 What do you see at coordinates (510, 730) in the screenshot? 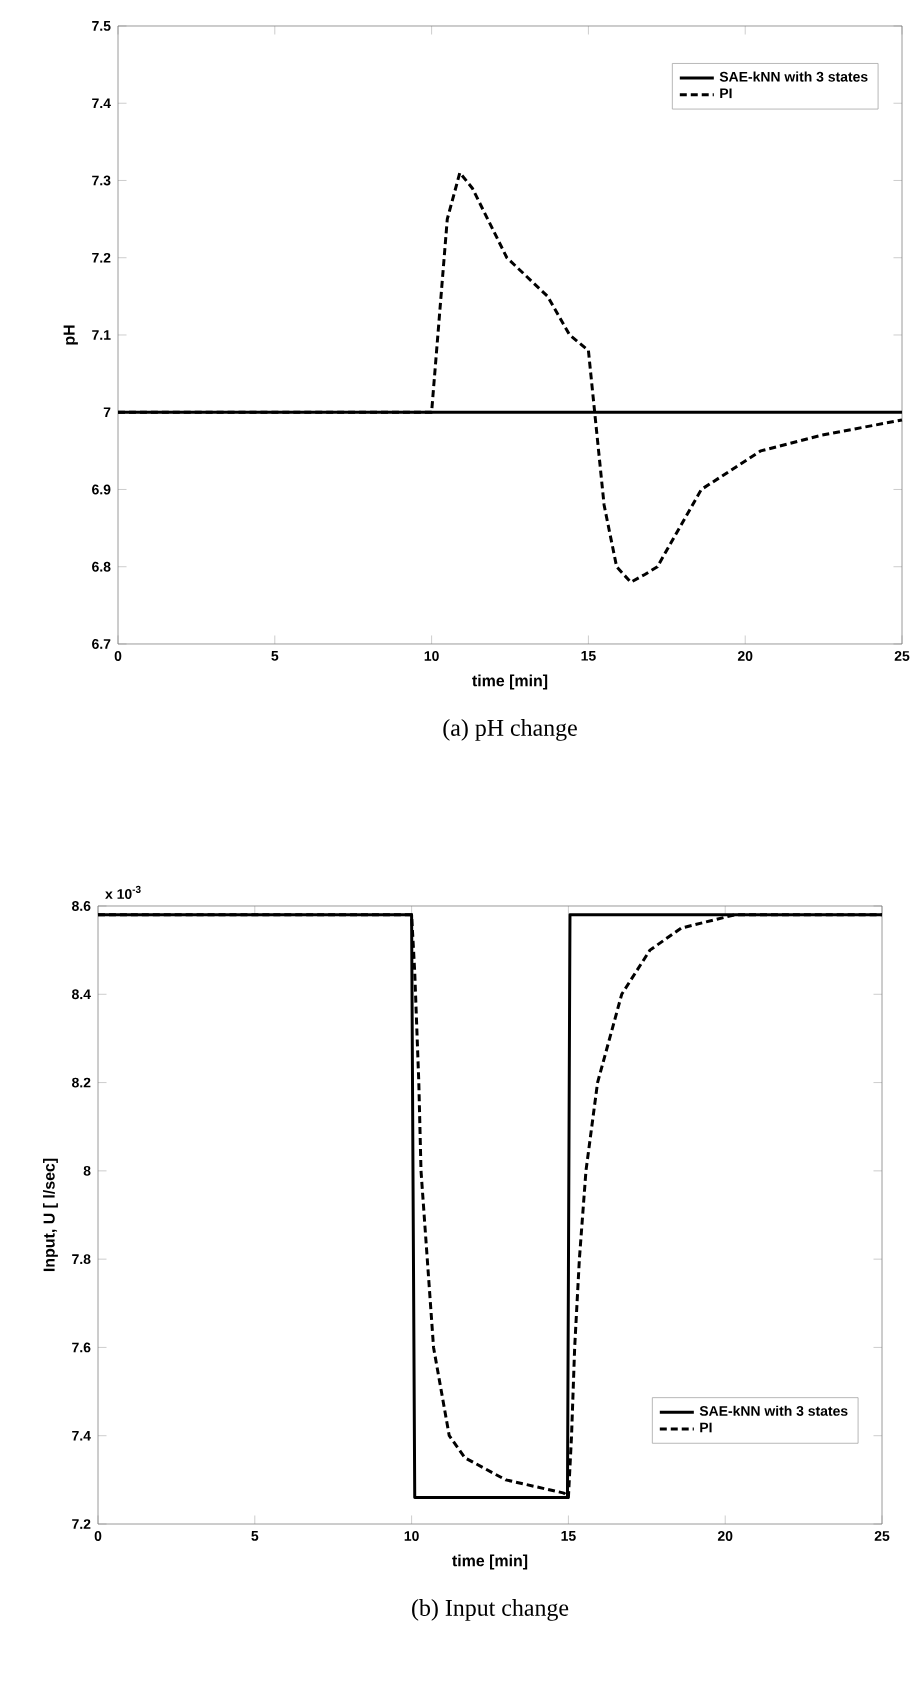
I see `text: (a) pH change` at bounding box center [510, 730].